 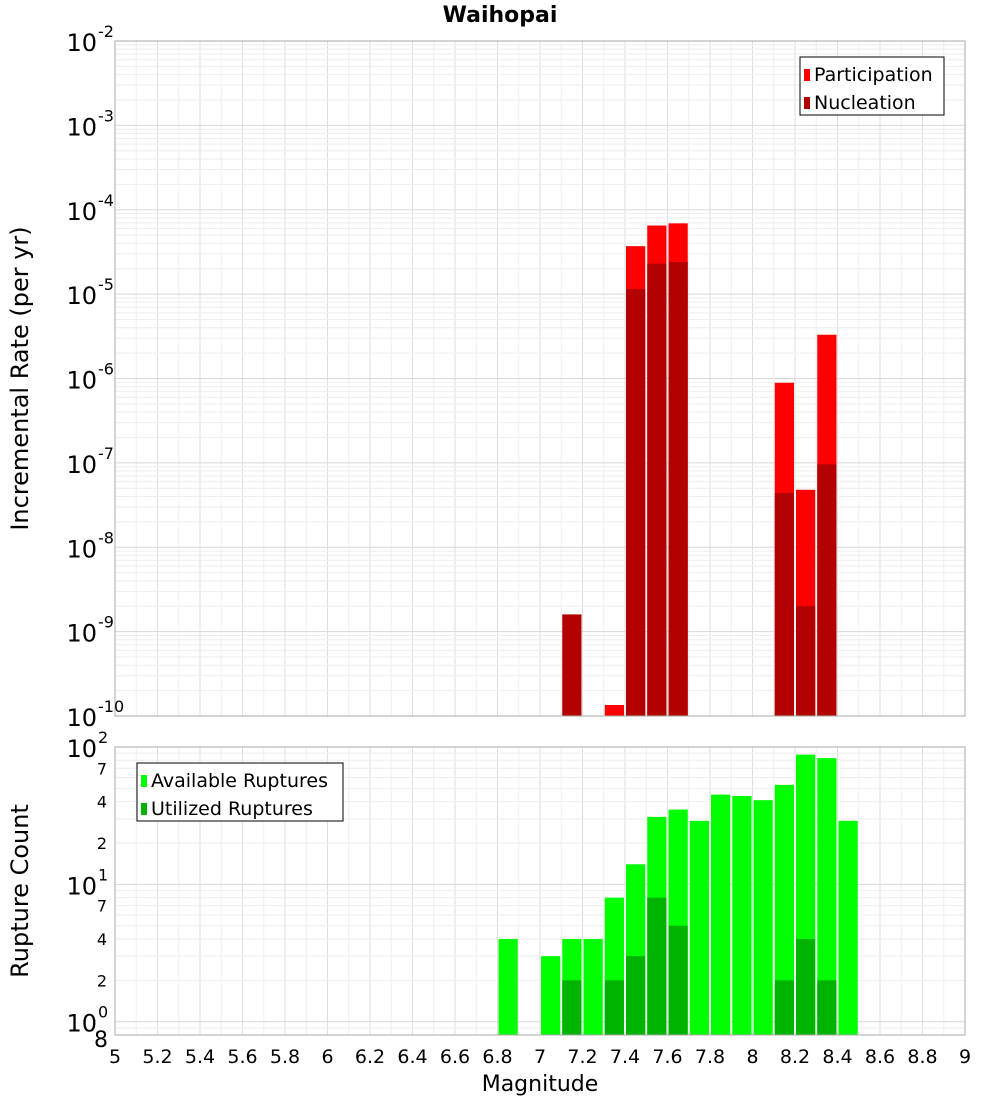 I want to click on x-tick: 5, so click(x=115, y=1057).